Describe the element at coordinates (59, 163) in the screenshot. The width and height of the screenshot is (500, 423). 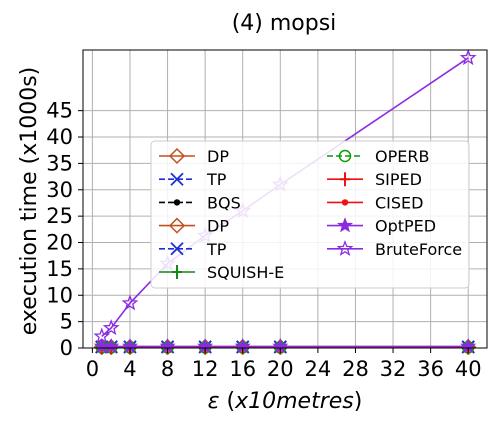
I see `y-tick-label: 35` at that location.